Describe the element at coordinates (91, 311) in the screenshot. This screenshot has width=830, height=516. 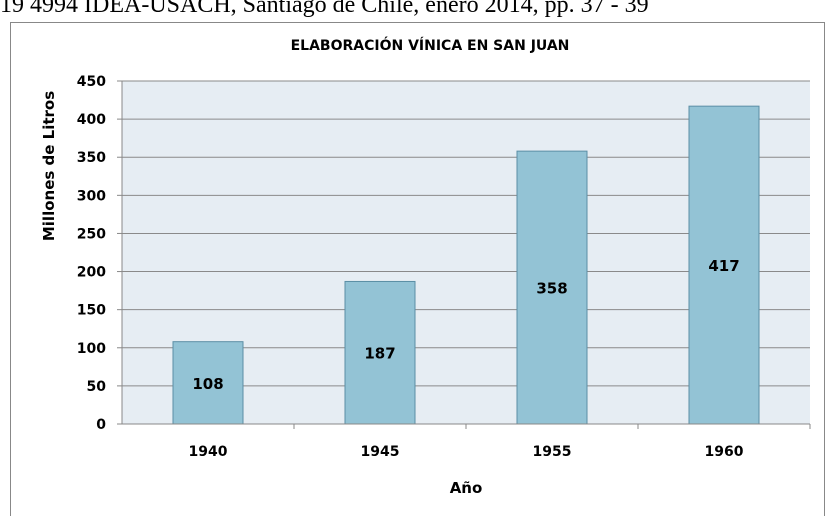
I see `y-tick-label: 150` at that location.